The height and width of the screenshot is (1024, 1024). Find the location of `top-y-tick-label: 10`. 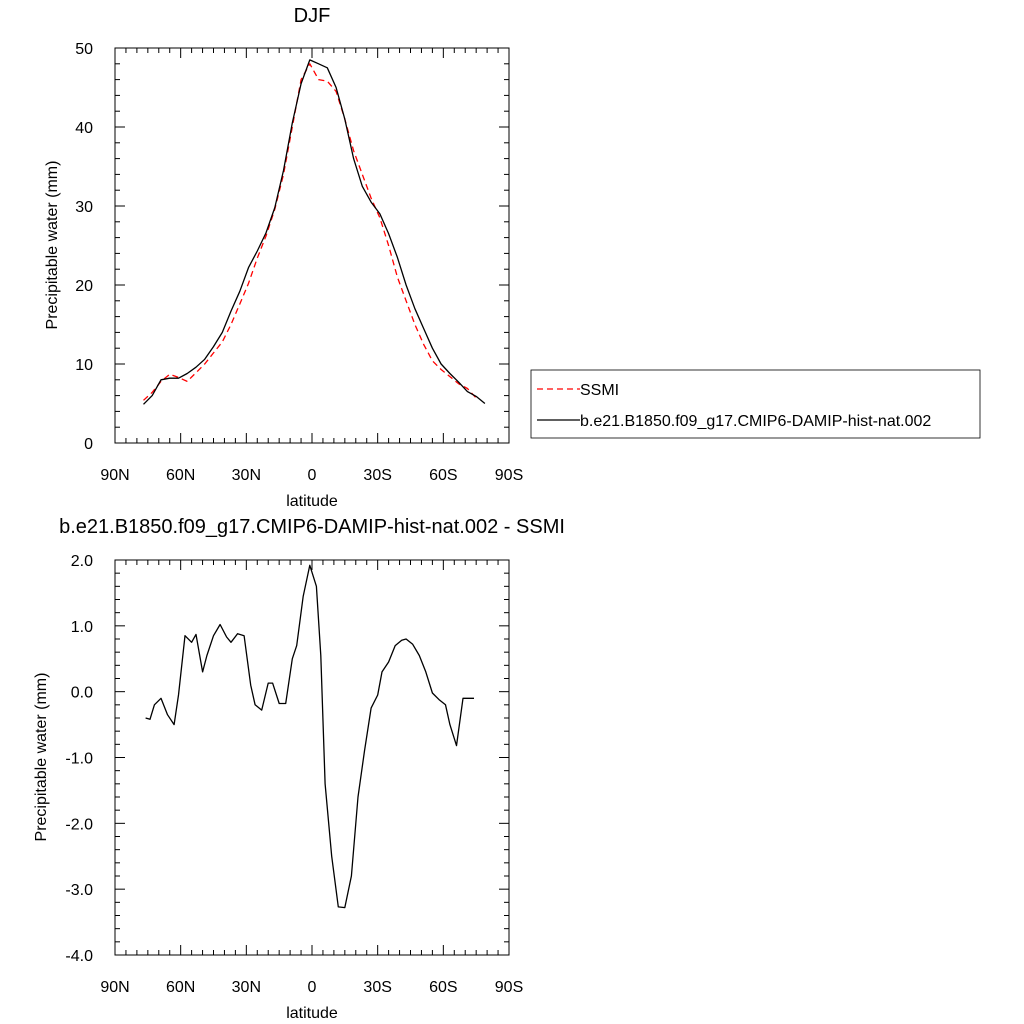

top-y-tick-label: 10 is located at coordinates (84, 365).